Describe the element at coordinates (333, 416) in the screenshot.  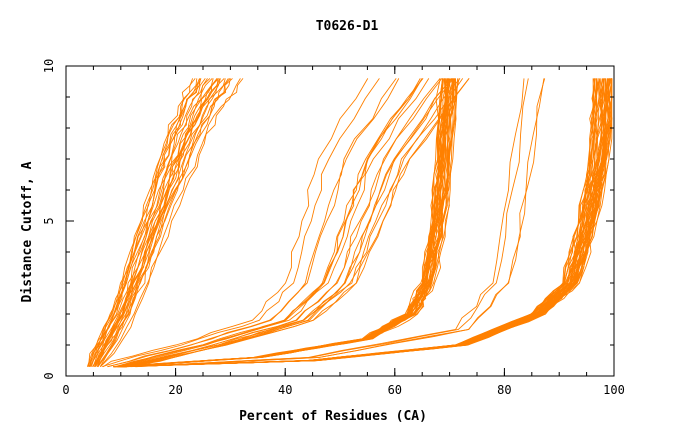
I see `x-axis-title: Percent of Residues (CA)` at that location.